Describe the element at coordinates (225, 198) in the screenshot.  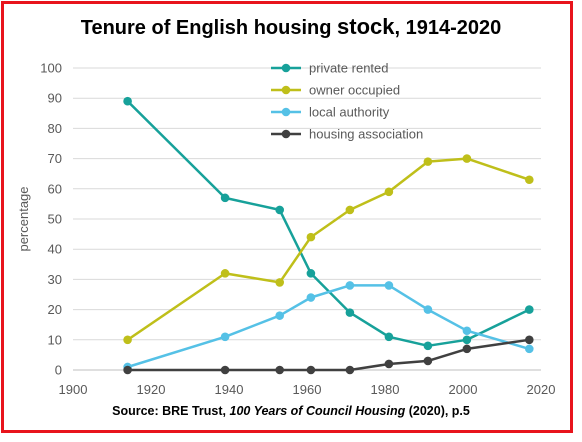
I see `data-point-private-rented-1939` at that location.